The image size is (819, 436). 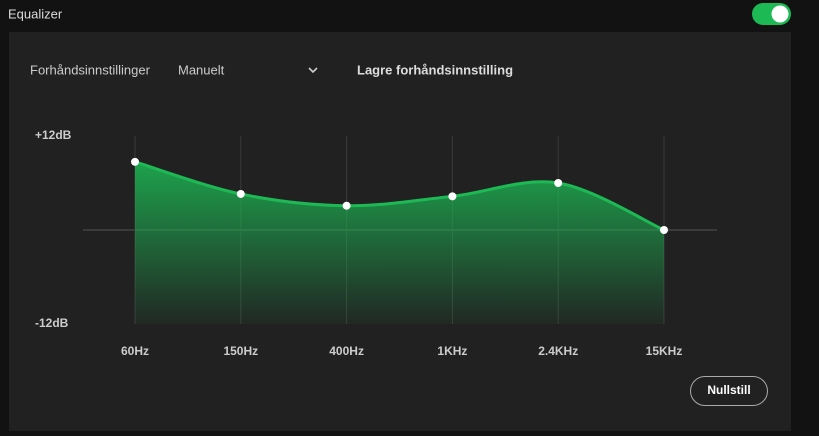 I want to click on toggle-knob, so click(x=780, y=14).